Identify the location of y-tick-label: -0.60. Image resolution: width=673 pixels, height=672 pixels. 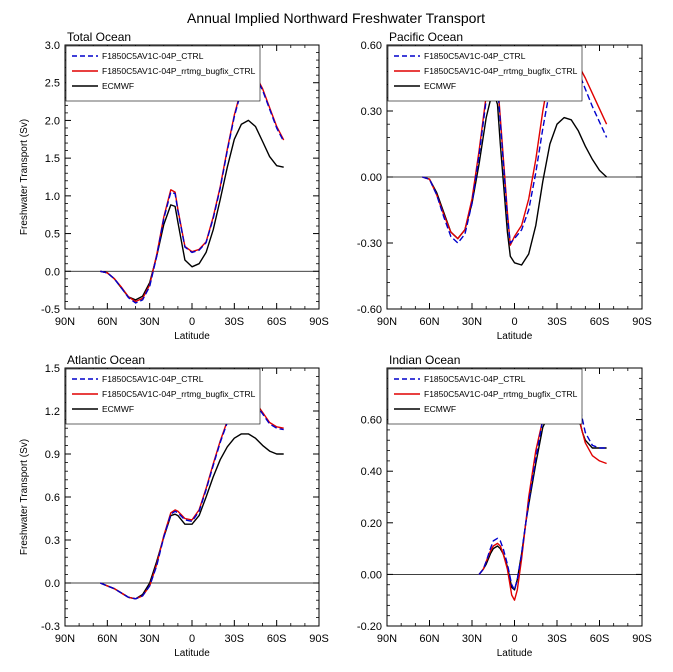
(369, 310).